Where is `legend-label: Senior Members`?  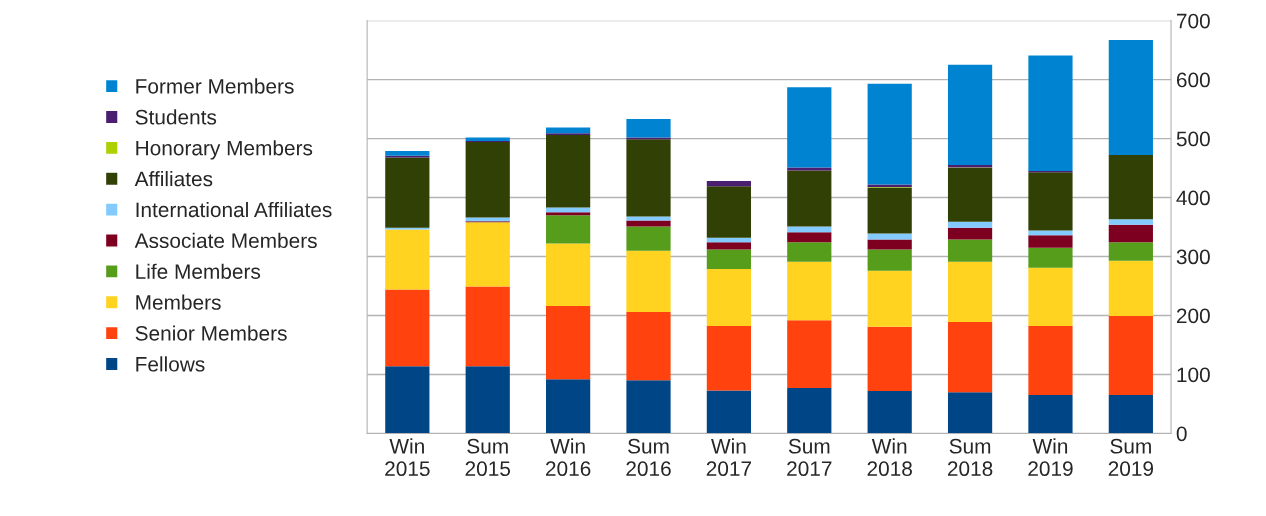 legend-label: Senior Members is located at coordinates (211, 333).